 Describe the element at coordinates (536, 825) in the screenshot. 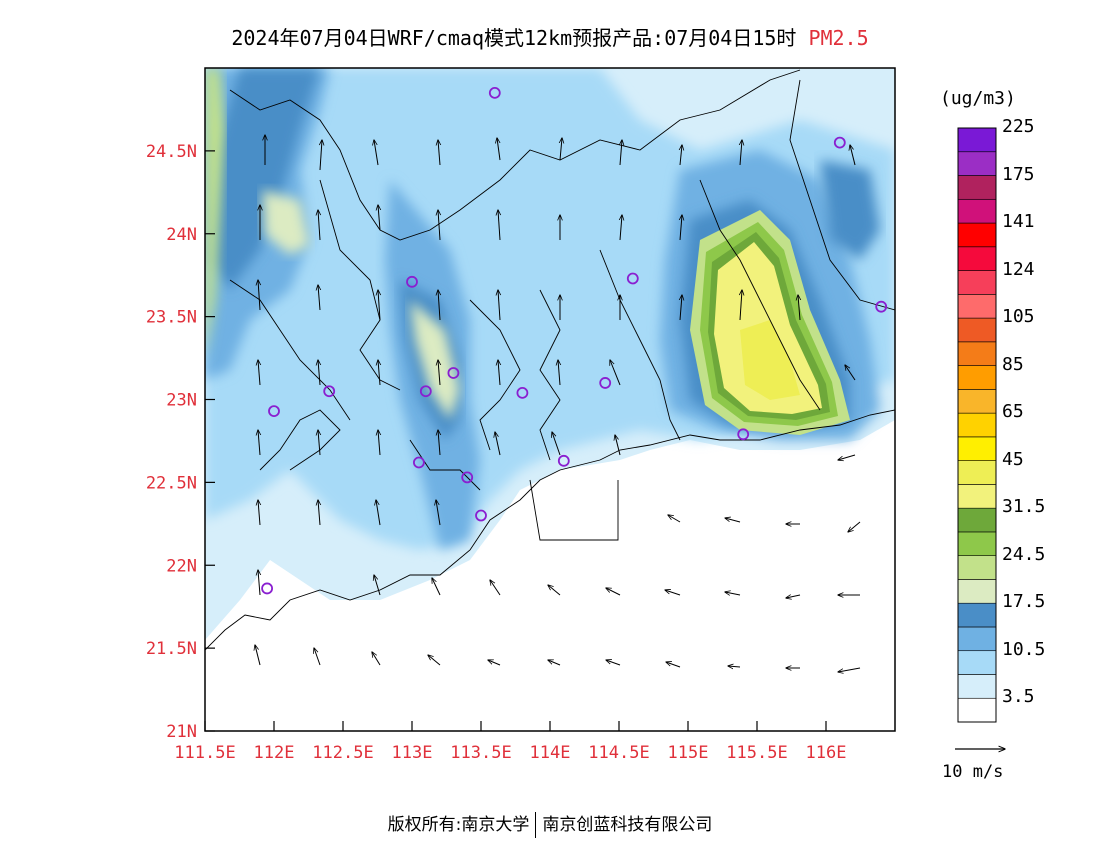

I see `footer-separator` at that location.